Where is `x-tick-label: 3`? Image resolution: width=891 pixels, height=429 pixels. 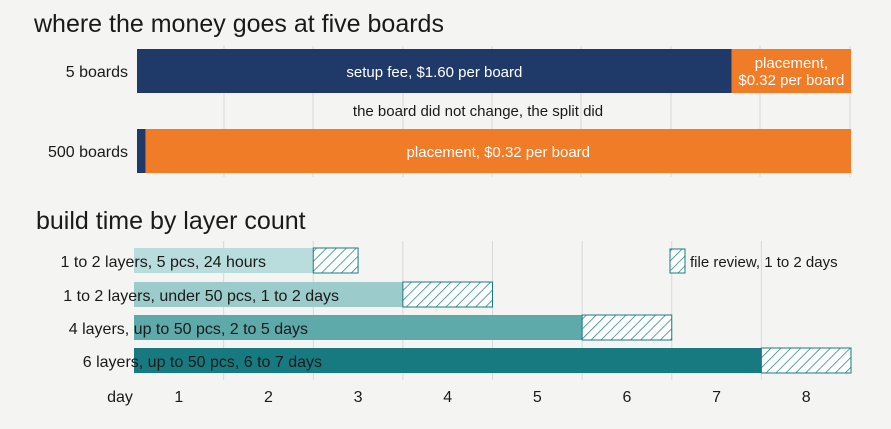
x-tick-label: 3 is located at coordinates (358, 397).